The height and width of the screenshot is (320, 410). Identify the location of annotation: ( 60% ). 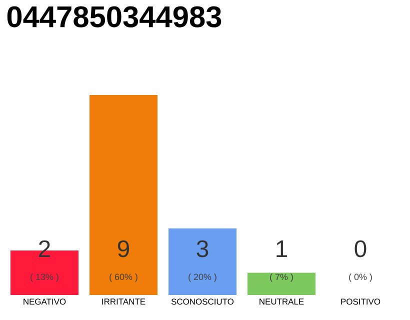
(124, 278).